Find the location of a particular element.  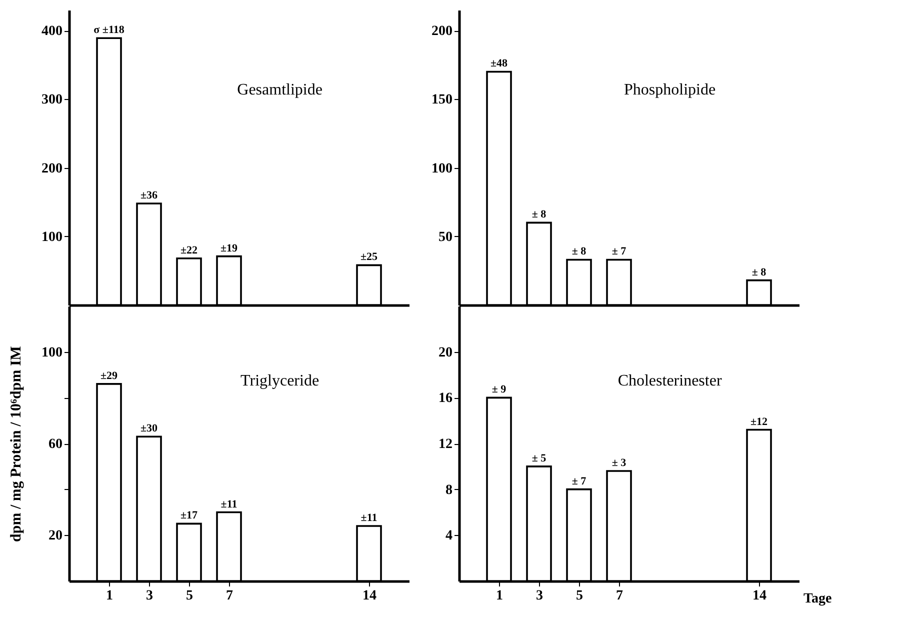

annotation: ±29 is located at coordinates (109, 376).